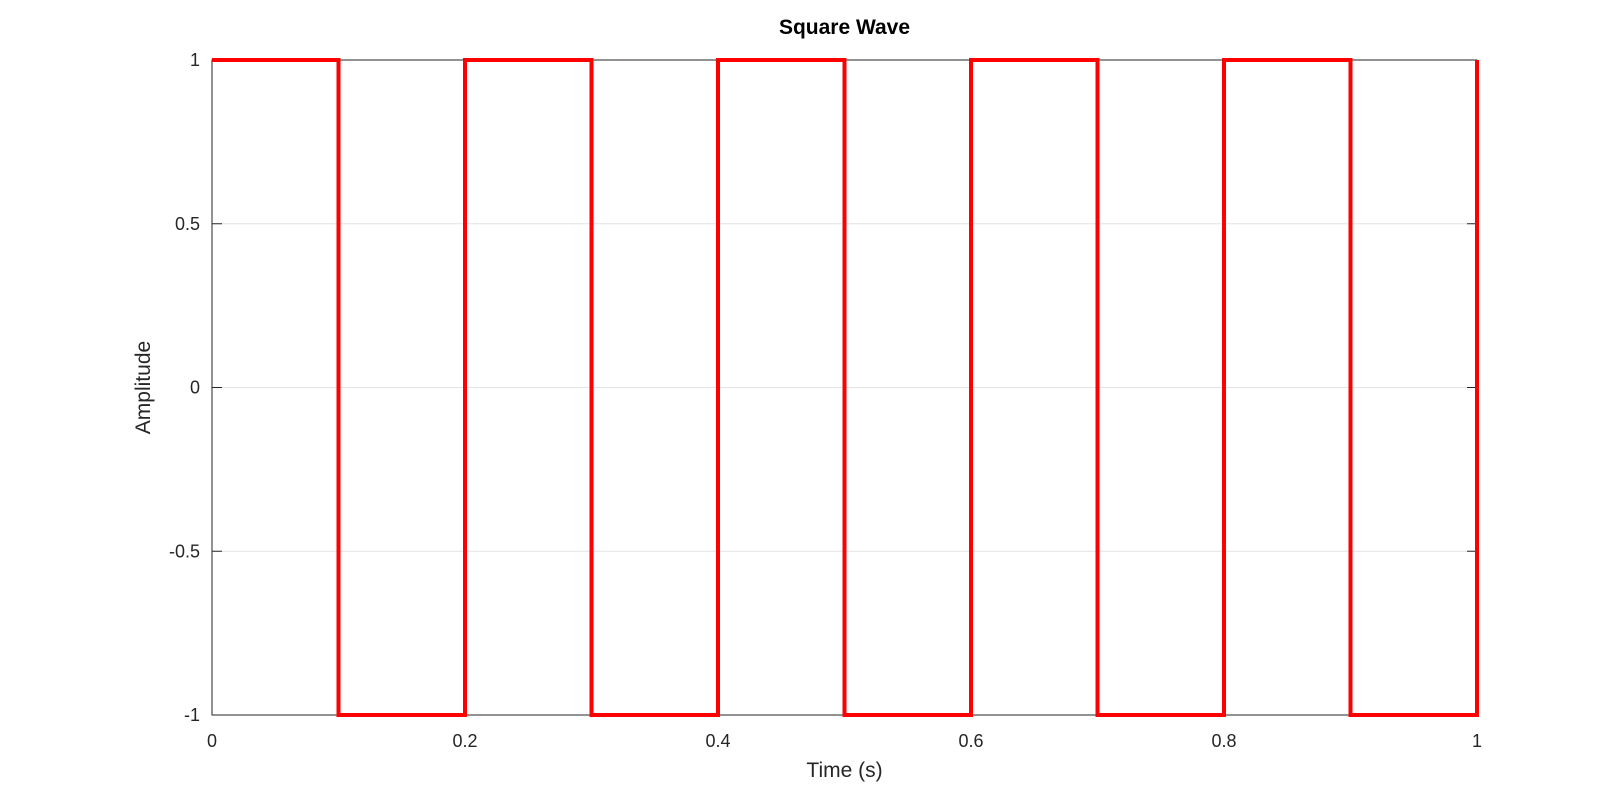  I want to click on x-axis-label: Time (s), so click(844, 770).